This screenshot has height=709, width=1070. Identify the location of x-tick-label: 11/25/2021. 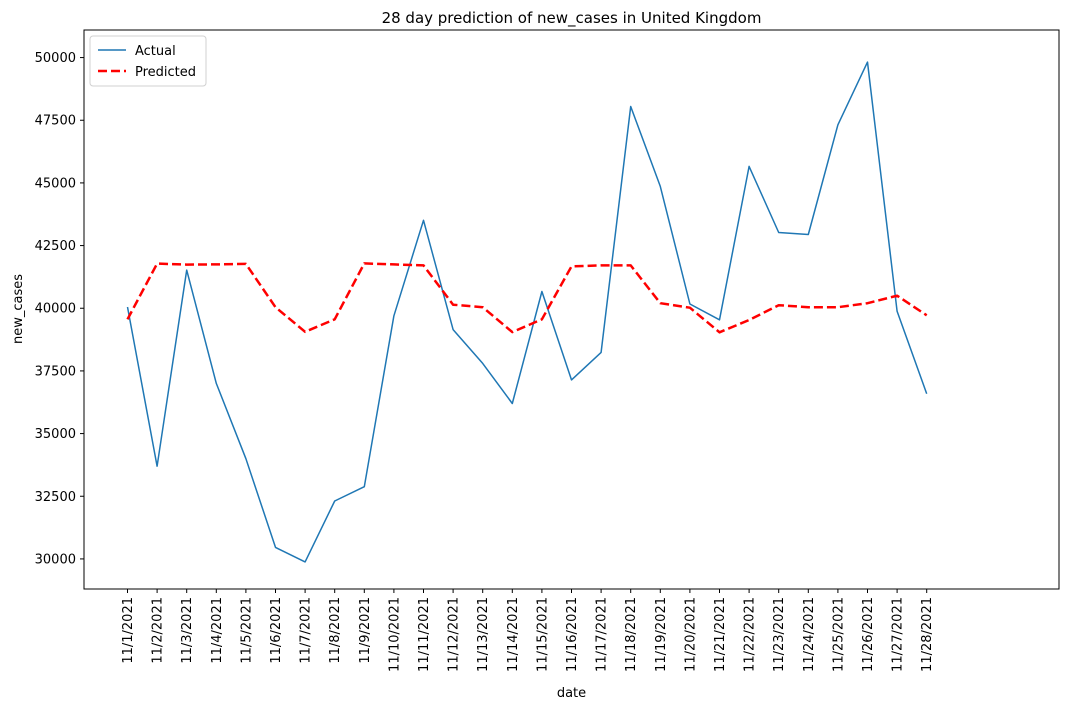
(838, 634).